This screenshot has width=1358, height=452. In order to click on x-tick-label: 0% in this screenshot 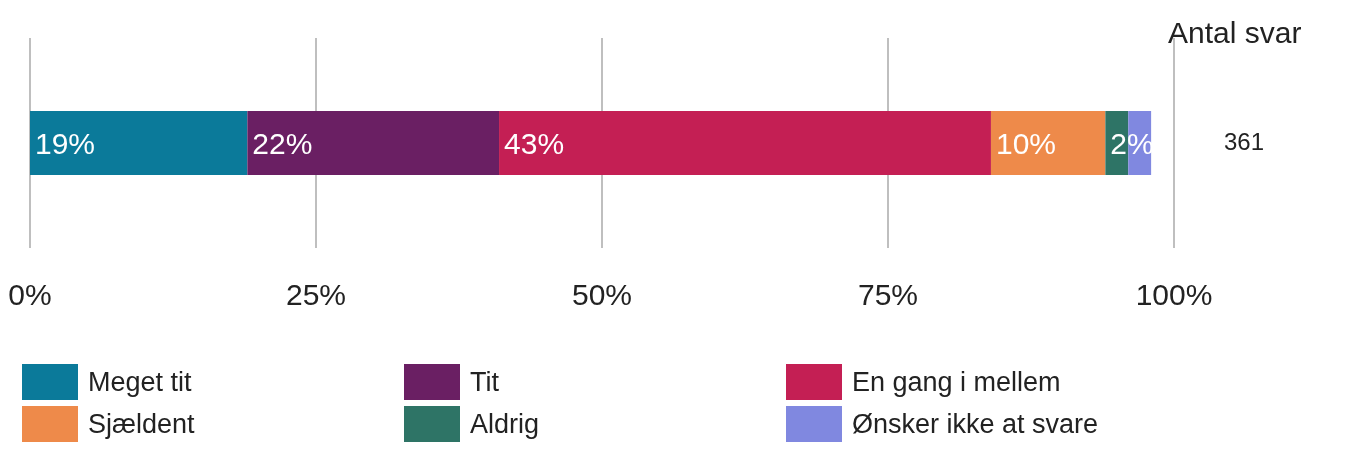, I will do `click(30, 295)`.